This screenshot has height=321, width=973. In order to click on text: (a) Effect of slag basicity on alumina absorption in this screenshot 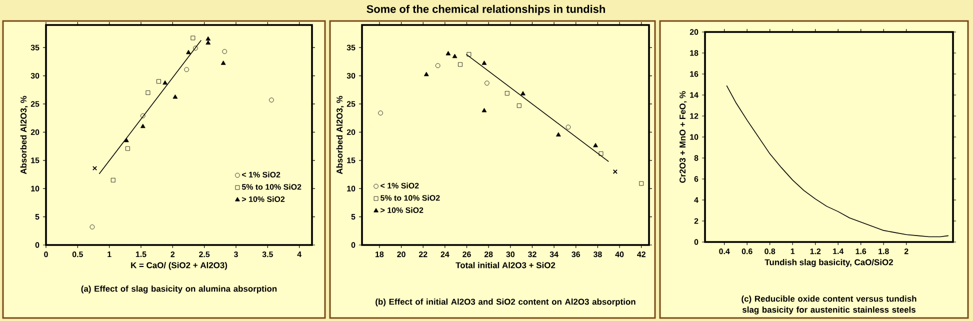, I will do `click(179, 290)`.